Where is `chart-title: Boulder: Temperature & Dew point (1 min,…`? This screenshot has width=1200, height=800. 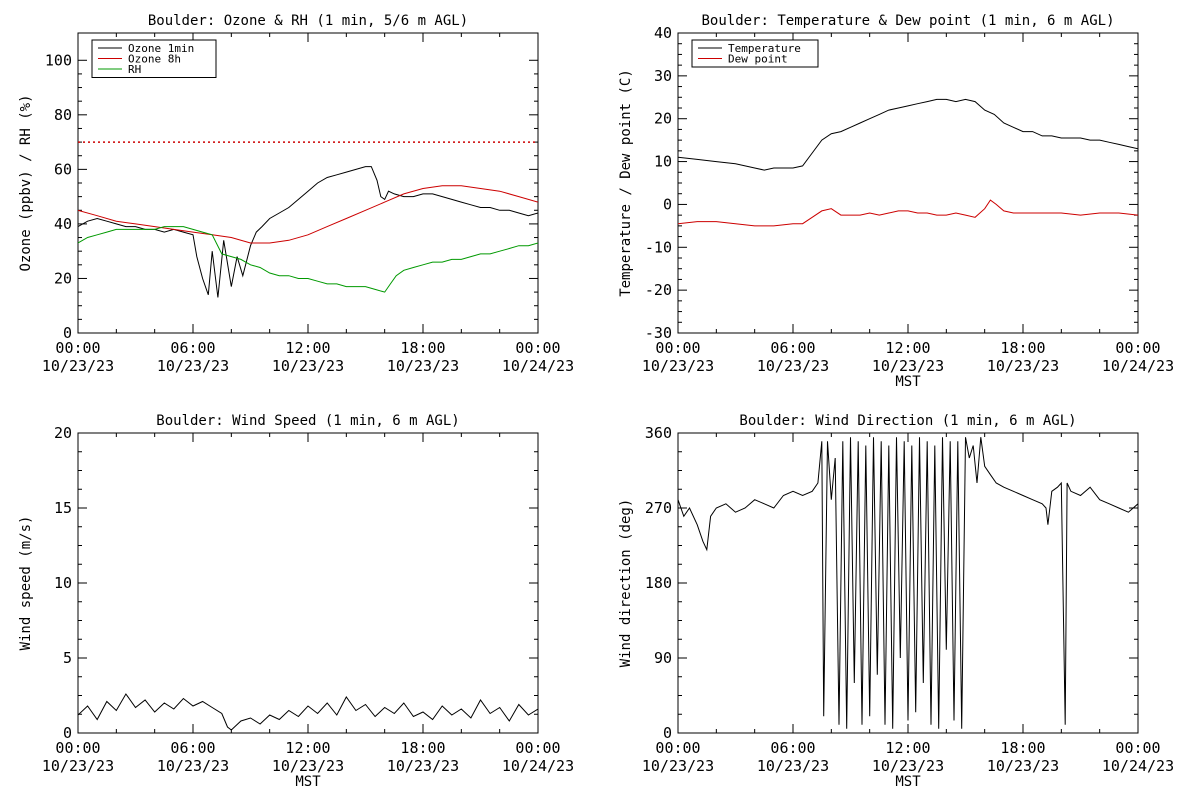
chart-title: Boulder: Temperature & Dew point (1 min,… is located at coordinates (907, 21).